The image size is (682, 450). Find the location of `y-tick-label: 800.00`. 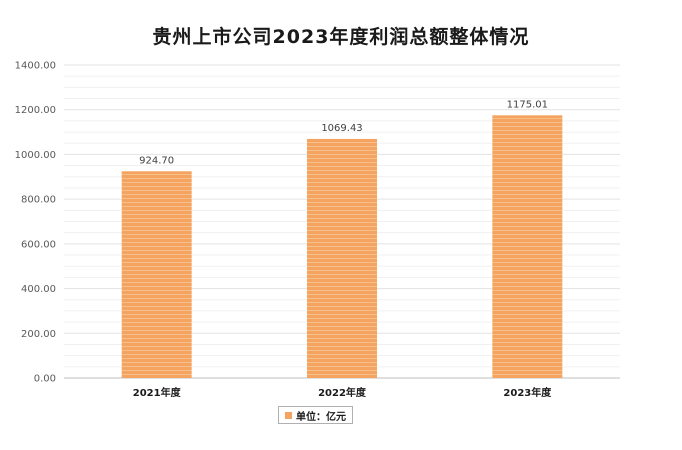

y-tick-label: 800.00 is located at coordinates (38, 200).